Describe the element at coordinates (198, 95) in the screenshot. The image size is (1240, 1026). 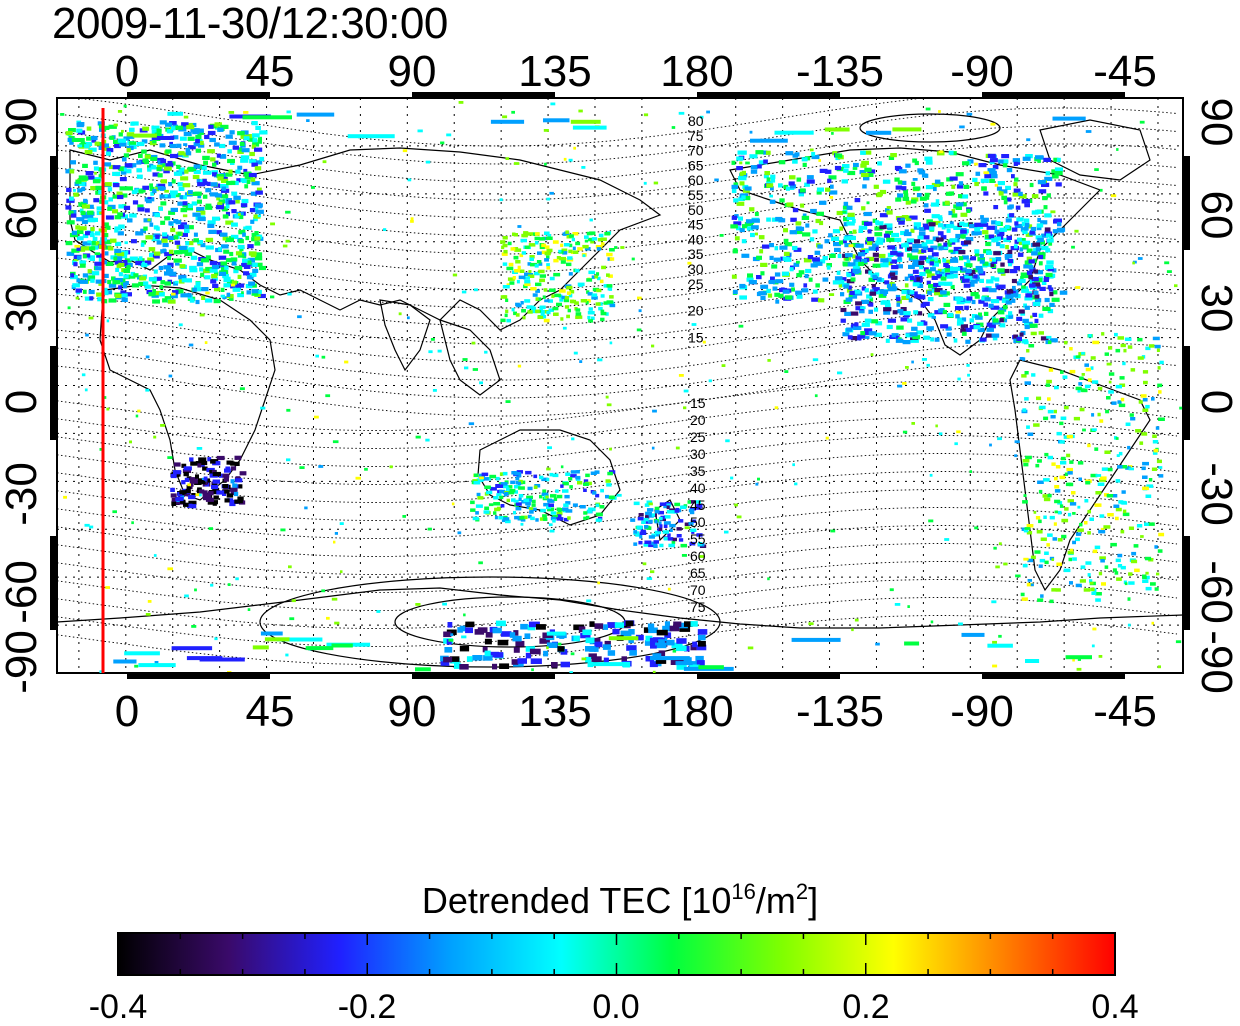
I see `border-bar` at that location.